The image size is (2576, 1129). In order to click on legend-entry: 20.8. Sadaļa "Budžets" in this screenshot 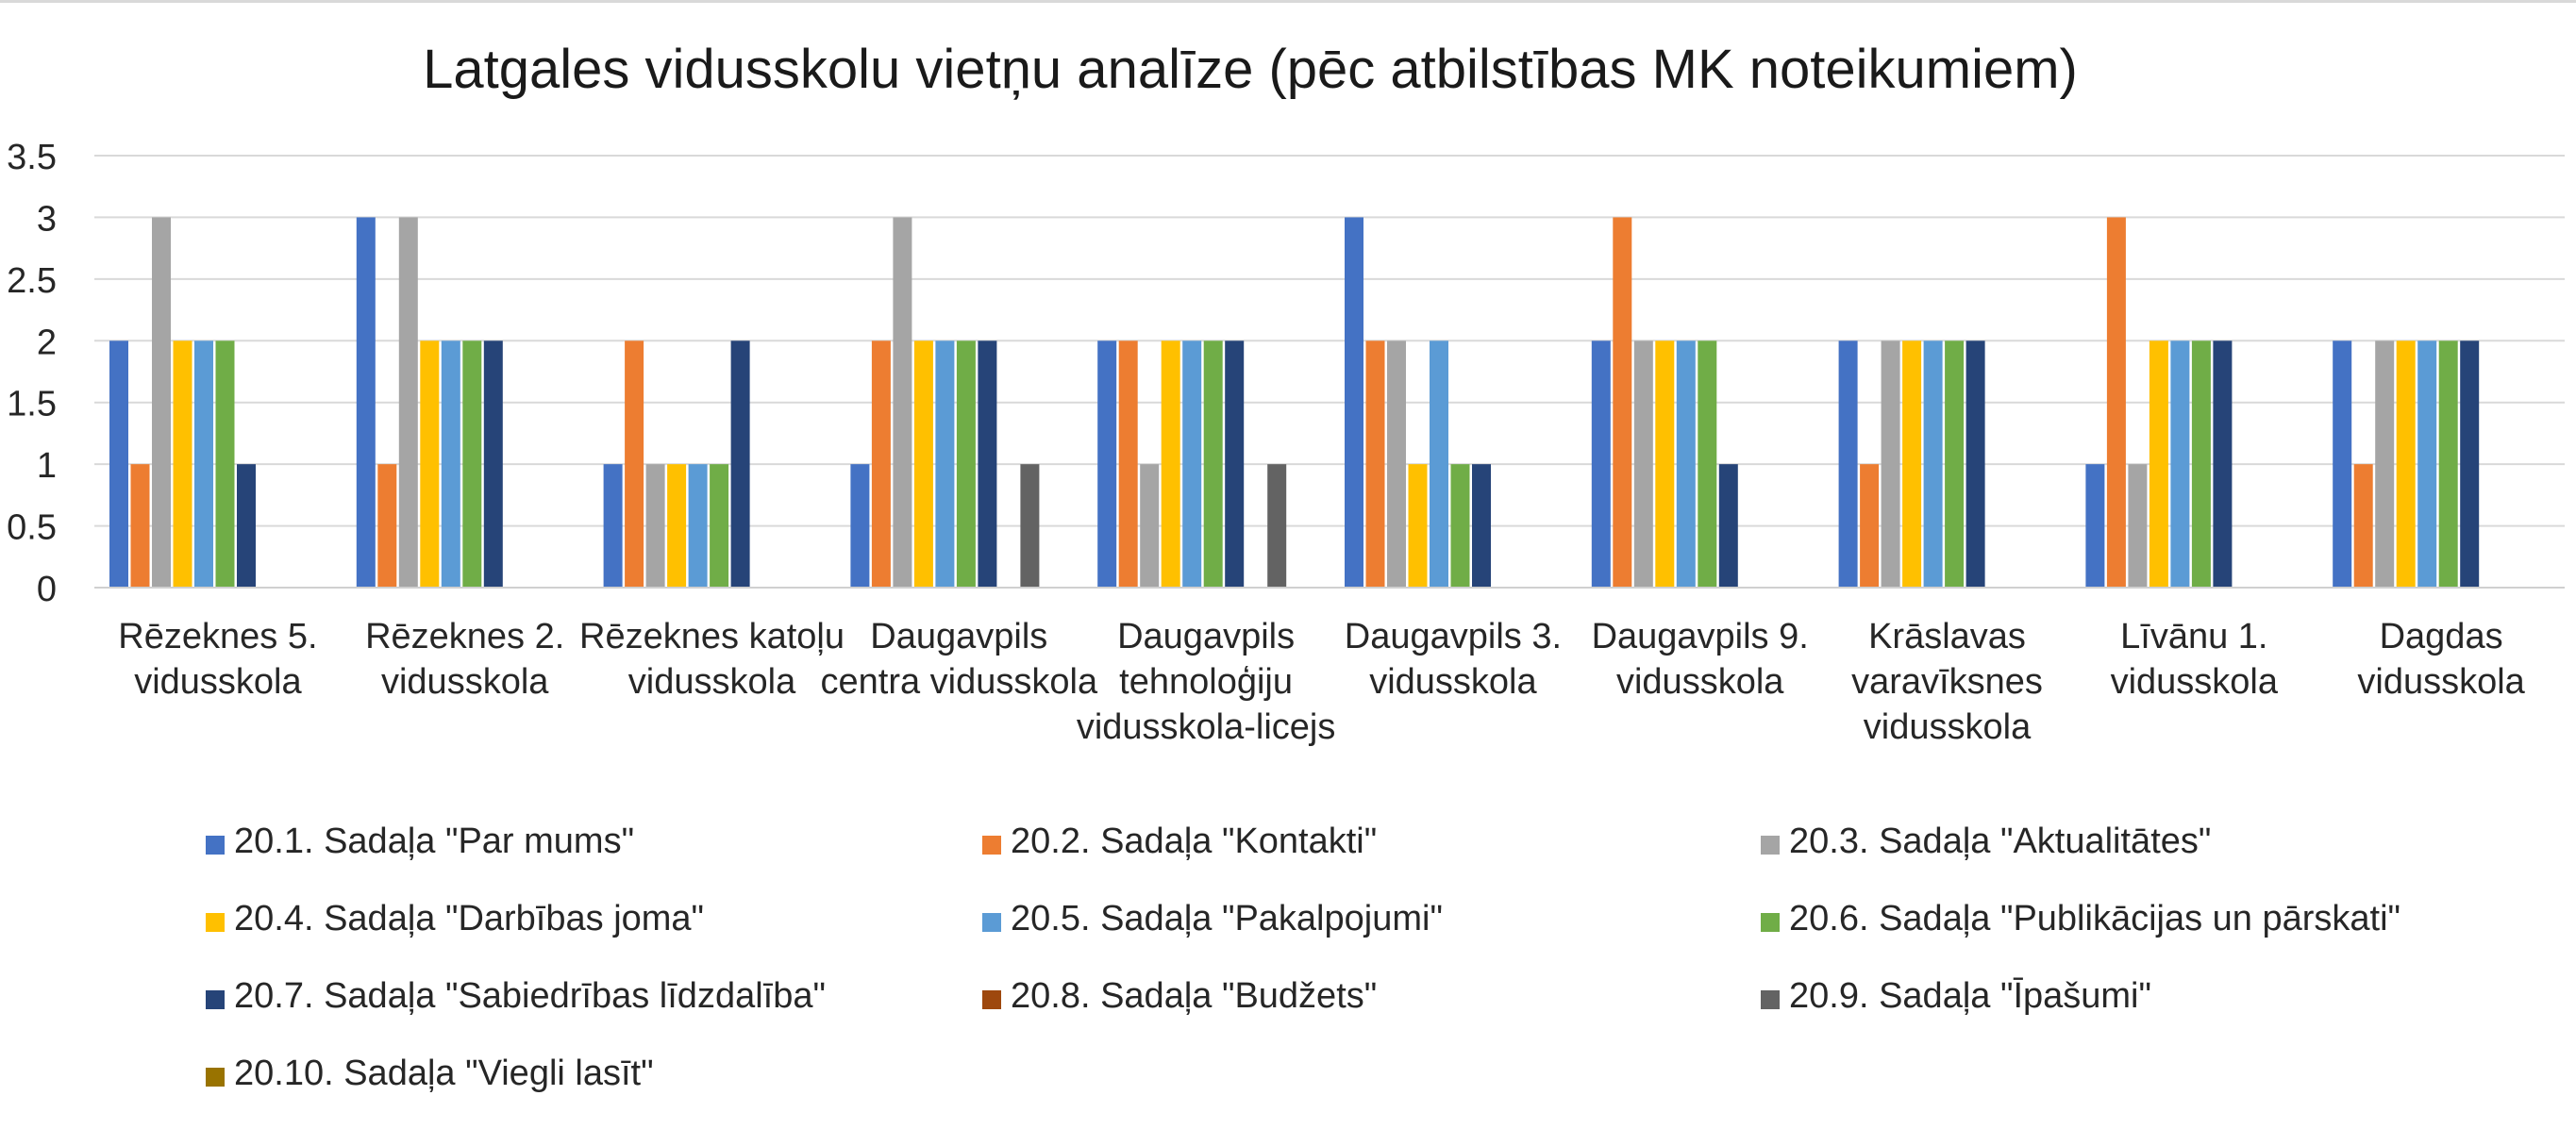, I will do `click(1179, 996)`.